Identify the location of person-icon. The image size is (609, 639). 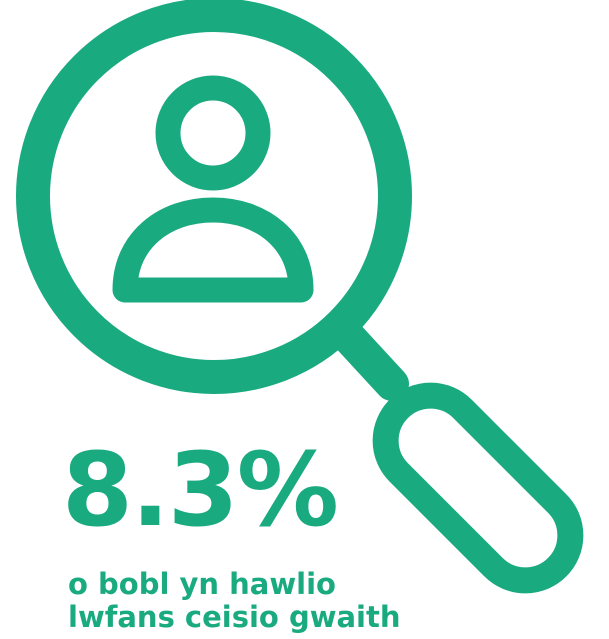
(213, 189).